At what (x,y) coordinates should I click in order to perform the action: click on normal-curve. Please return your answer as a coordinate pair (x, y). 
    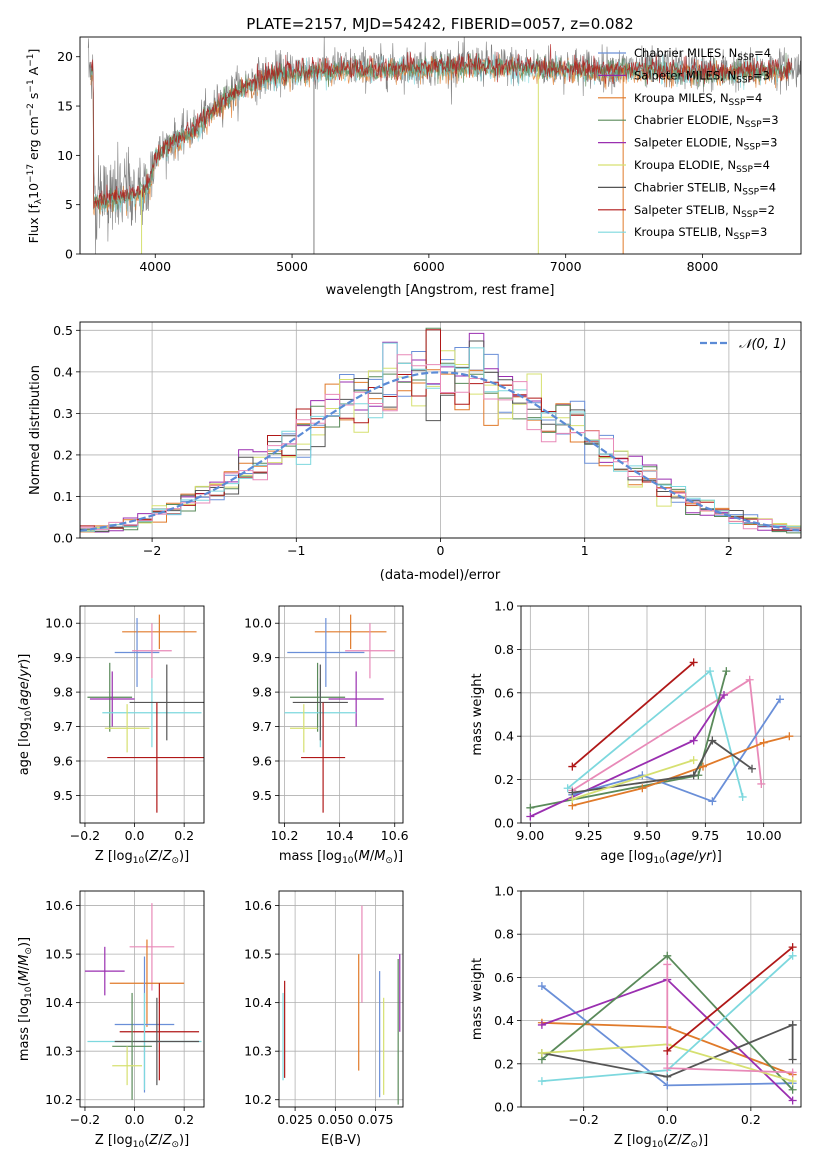
    Looking at the image, I should click on (440, 451).